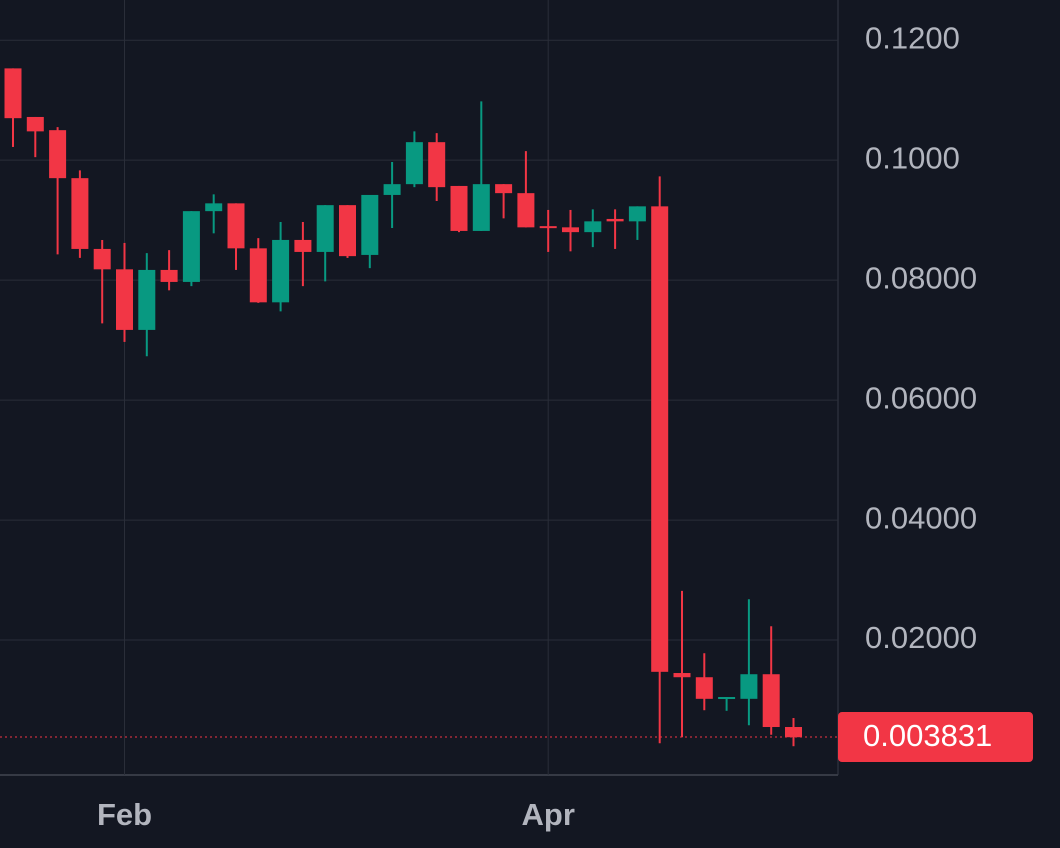 Image resolution: width=1060 pixels, height=848 pixels. Describe the element at coordinates (921, 397) in the screenshot. I see `y-tick-label: 0.06000` at that location.